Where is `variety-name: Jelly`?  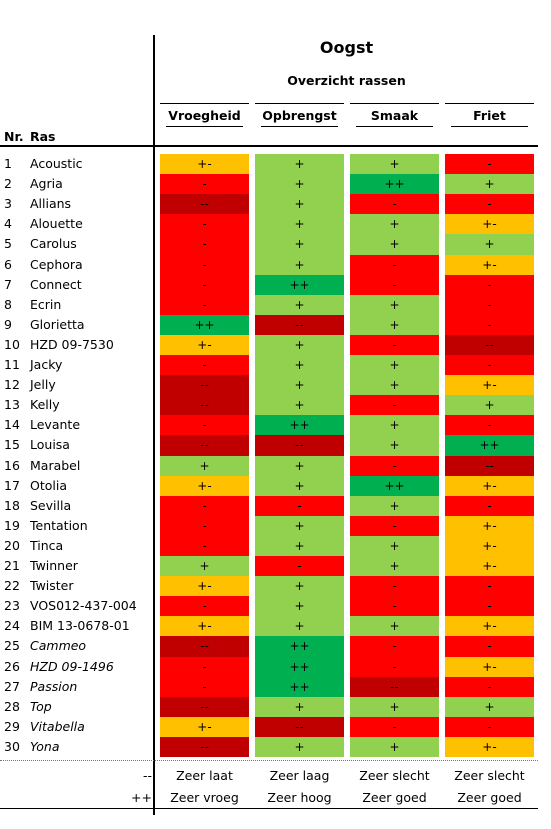 variety-name: Jelly is located at coordinates (43, 385).